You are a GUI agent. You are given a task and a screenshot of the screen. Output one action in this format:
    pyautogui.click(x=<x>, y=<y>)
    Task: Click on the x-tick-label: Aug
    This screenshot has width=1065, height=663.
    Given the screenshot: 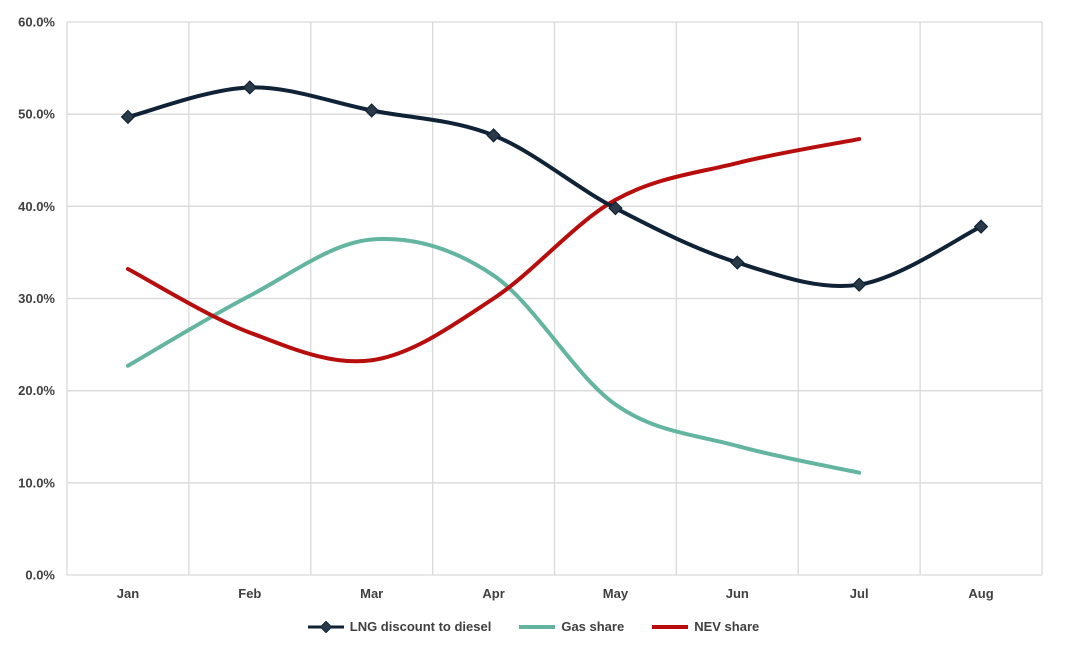 What is the action you would take?
    pyautogui.click(x=980, y=593)
    